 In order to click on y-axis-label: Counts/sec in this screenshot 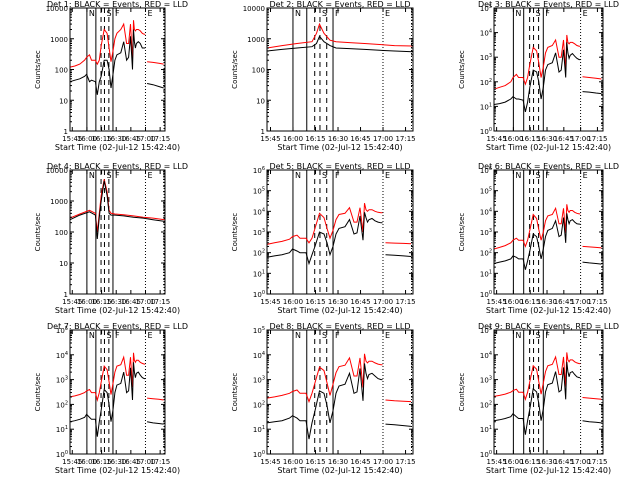, I will do `click(235, 392)`.